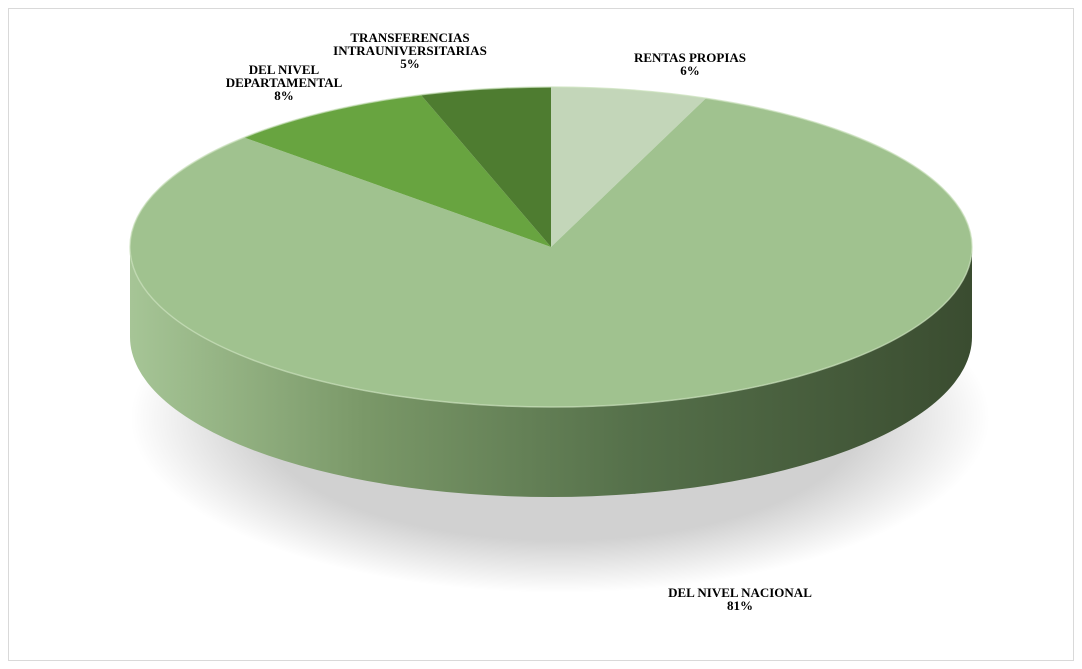  I want to click on slice-nivel-departamental, so click(397, 170).